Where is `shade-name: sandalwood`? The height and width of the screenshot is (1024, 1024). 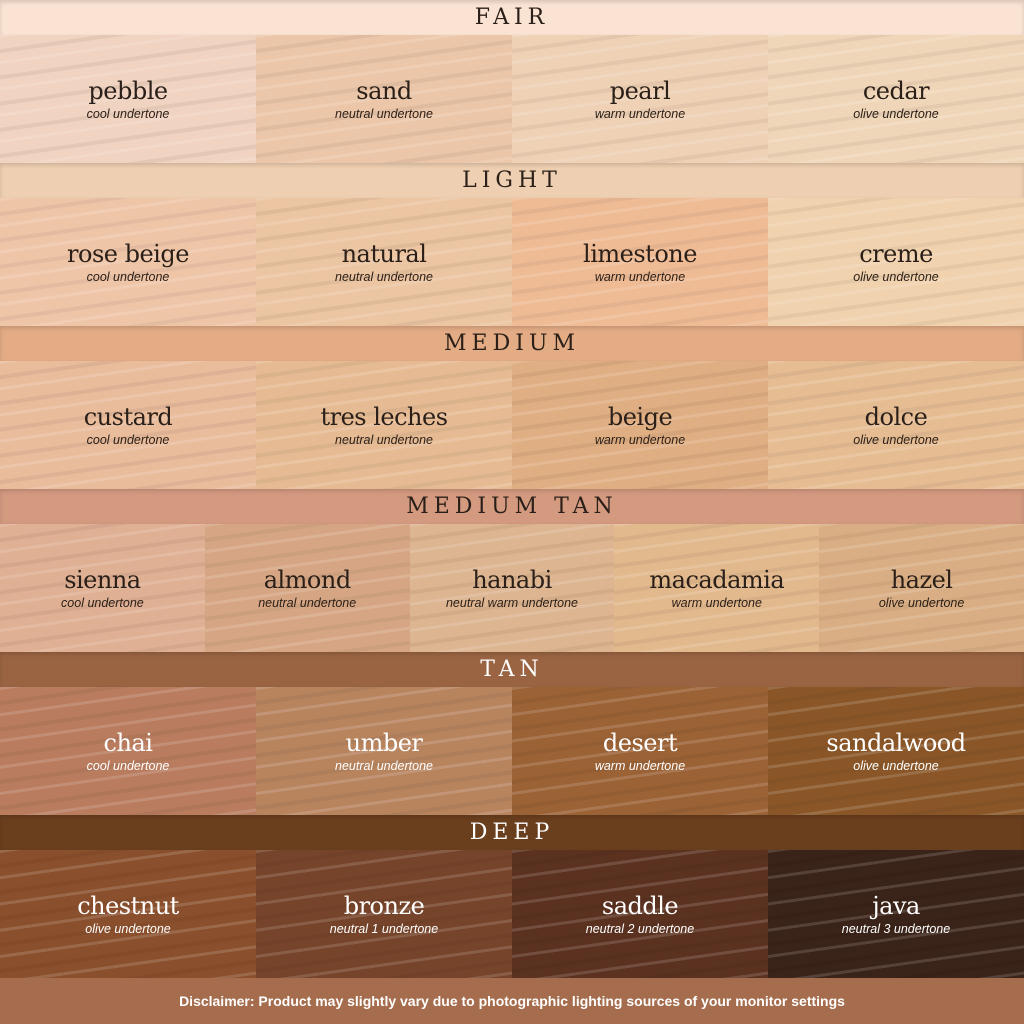 shade-name: sandalwood is located at coordinates (896, 743).